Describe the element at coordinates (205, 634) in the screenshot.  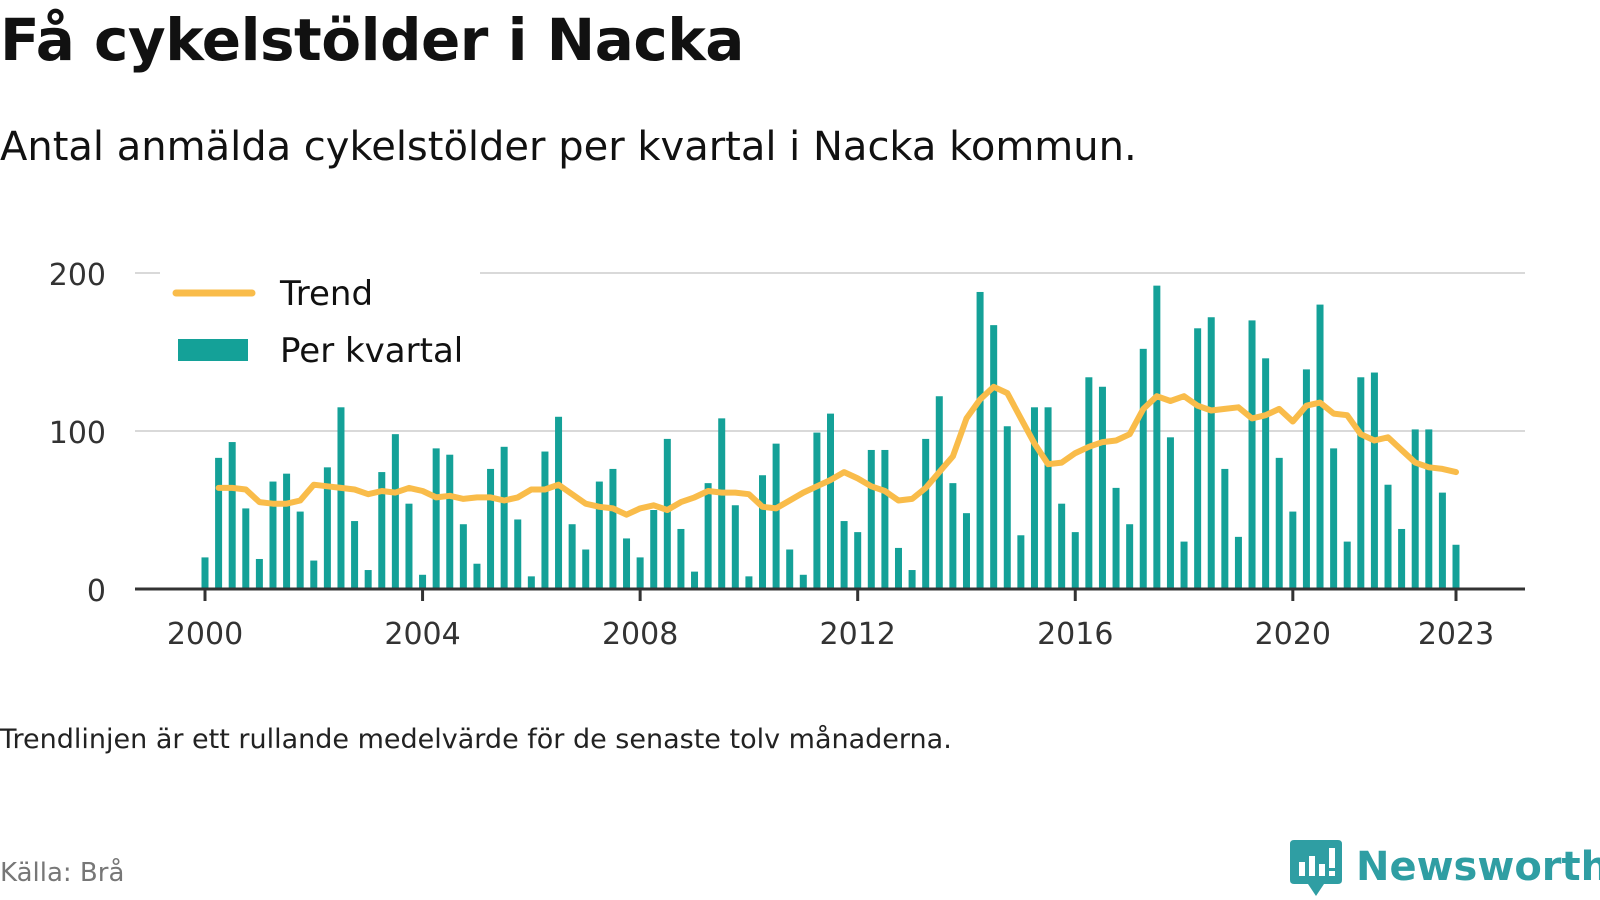
I see `x-tick-label: 2000` at that location.